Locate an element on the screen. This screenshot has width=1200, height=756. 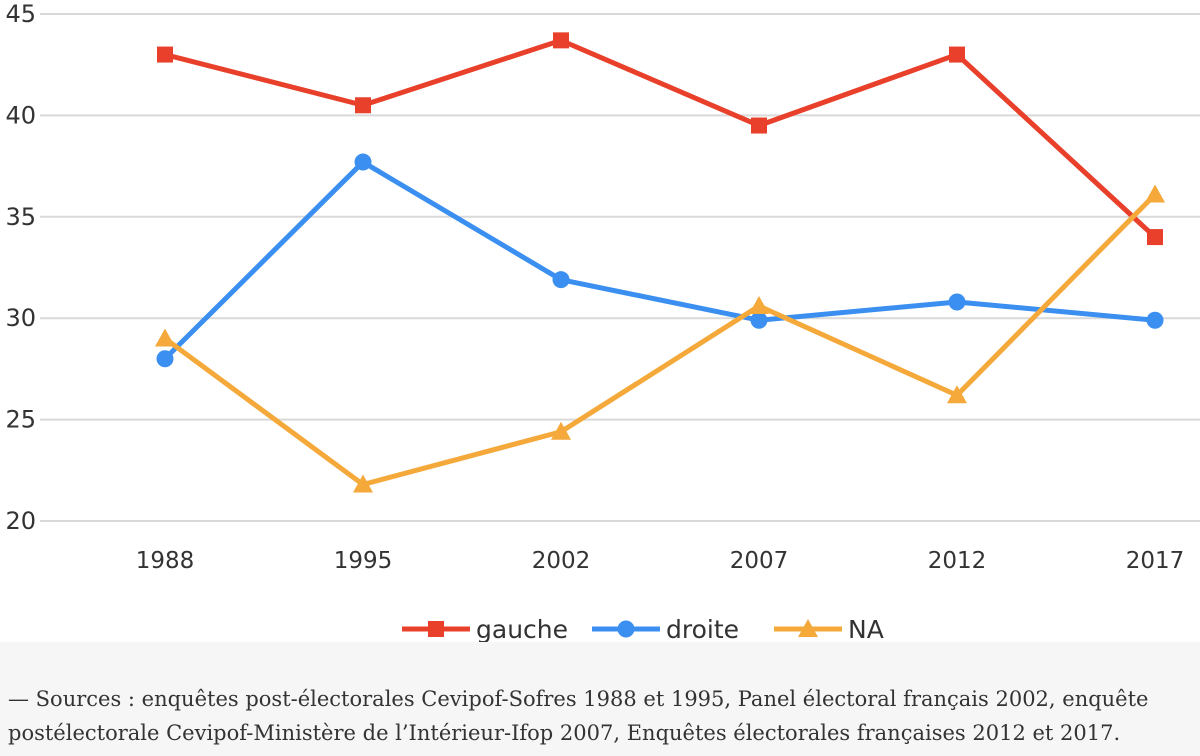
x-tick-label: 2017 is located at coordinates (1155, 561).